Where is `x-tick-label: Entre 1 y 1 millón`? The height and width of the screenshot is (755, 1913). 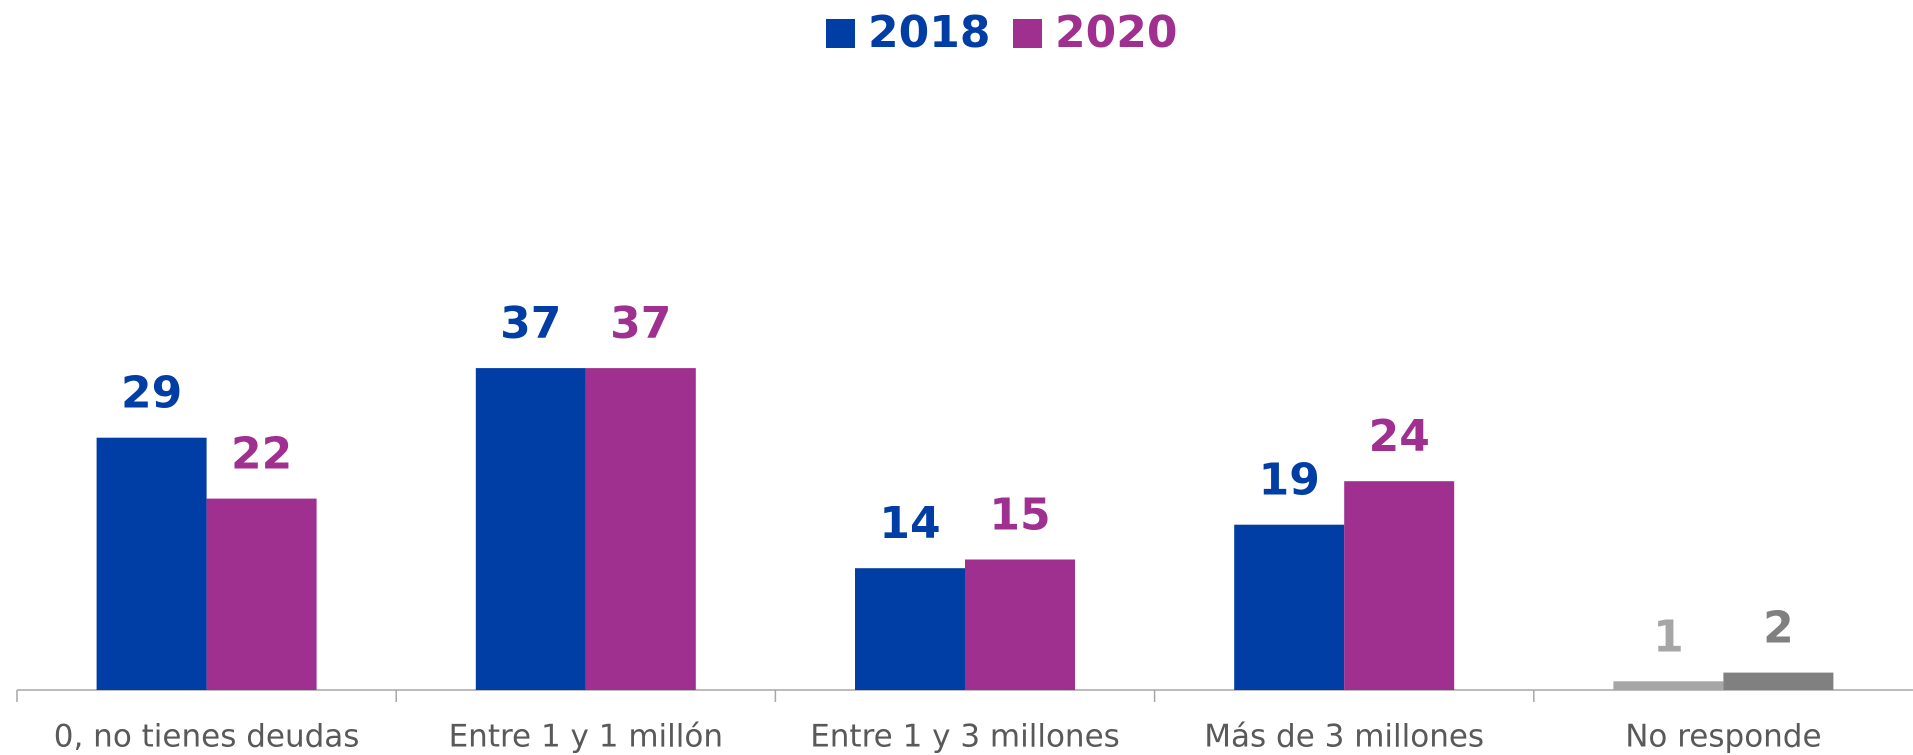 x-tick-label: Entre 1 y 1 millón is located at coordinates (586, 737).